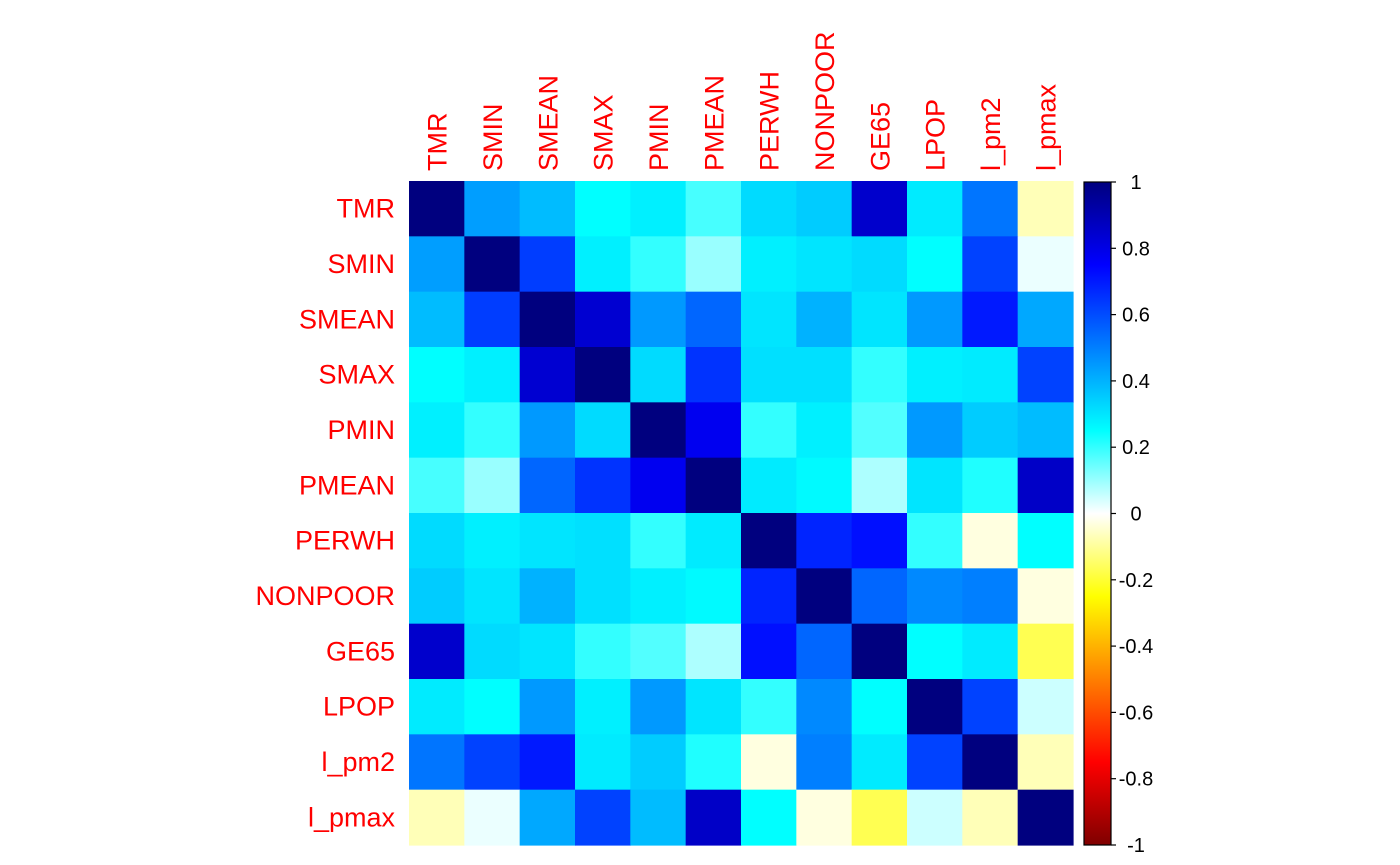 The width and height of the screenshot is (1400, 865). What do you see at coordinates (935, 762) in the screenshot?
I see `heatmap-cell-l_pm2-LPOP` at bounding box center [935, 762].